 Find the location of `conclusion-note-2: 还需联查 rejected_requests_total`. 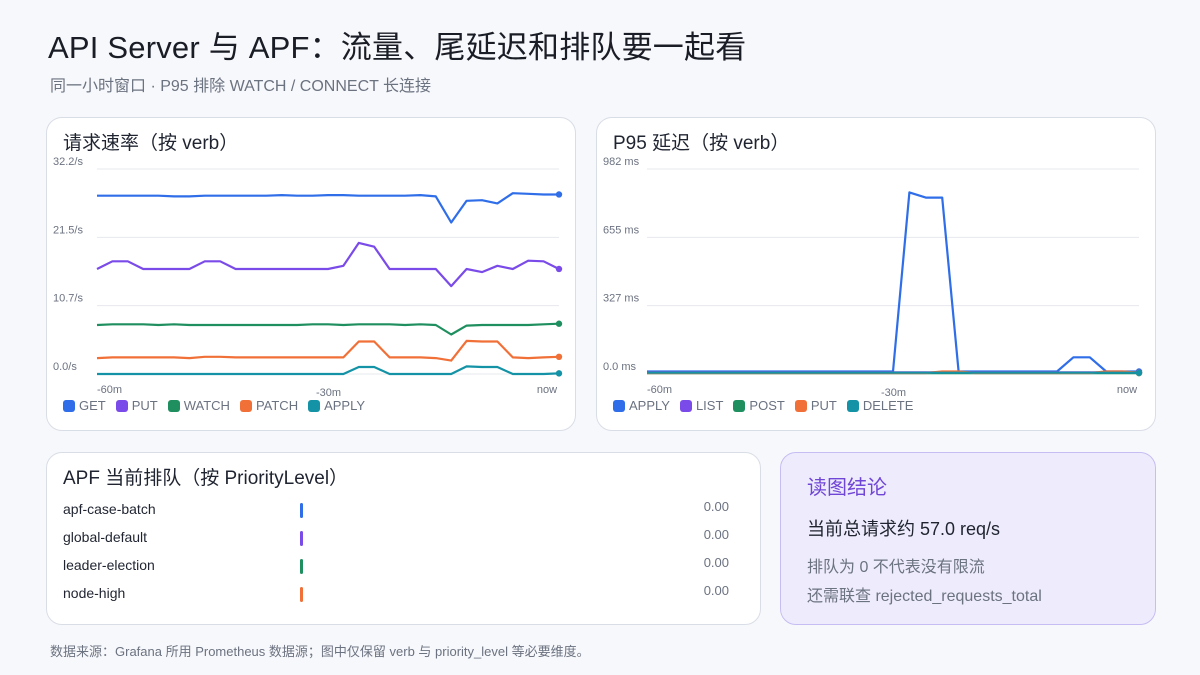

conclusion-note-2: 还需联查 rejected_requests_total is located at coordinates (924, 596).